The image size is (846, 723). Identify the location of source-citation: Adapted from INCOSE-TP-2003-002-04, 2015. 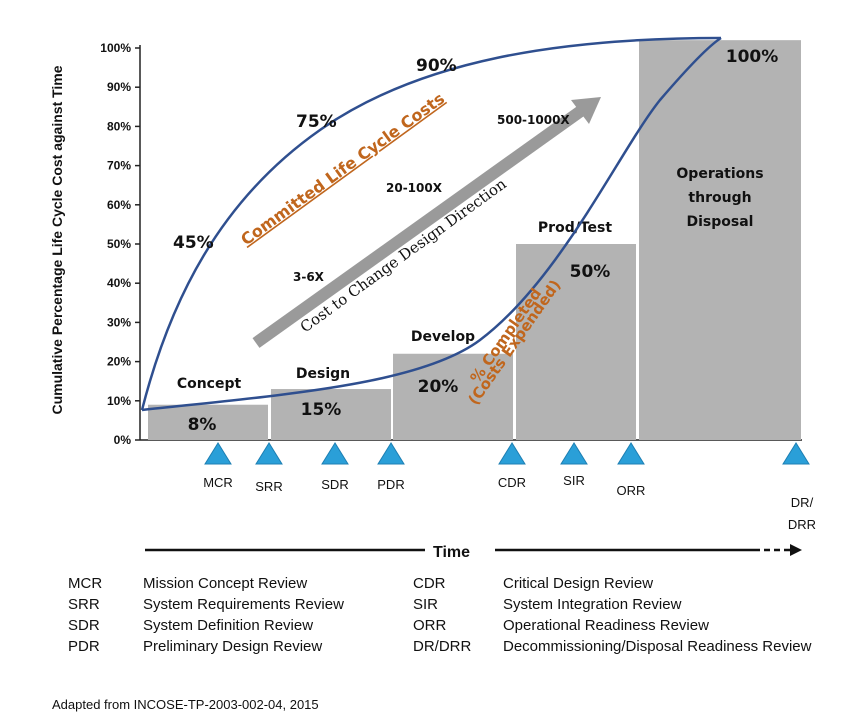
(185, 704).